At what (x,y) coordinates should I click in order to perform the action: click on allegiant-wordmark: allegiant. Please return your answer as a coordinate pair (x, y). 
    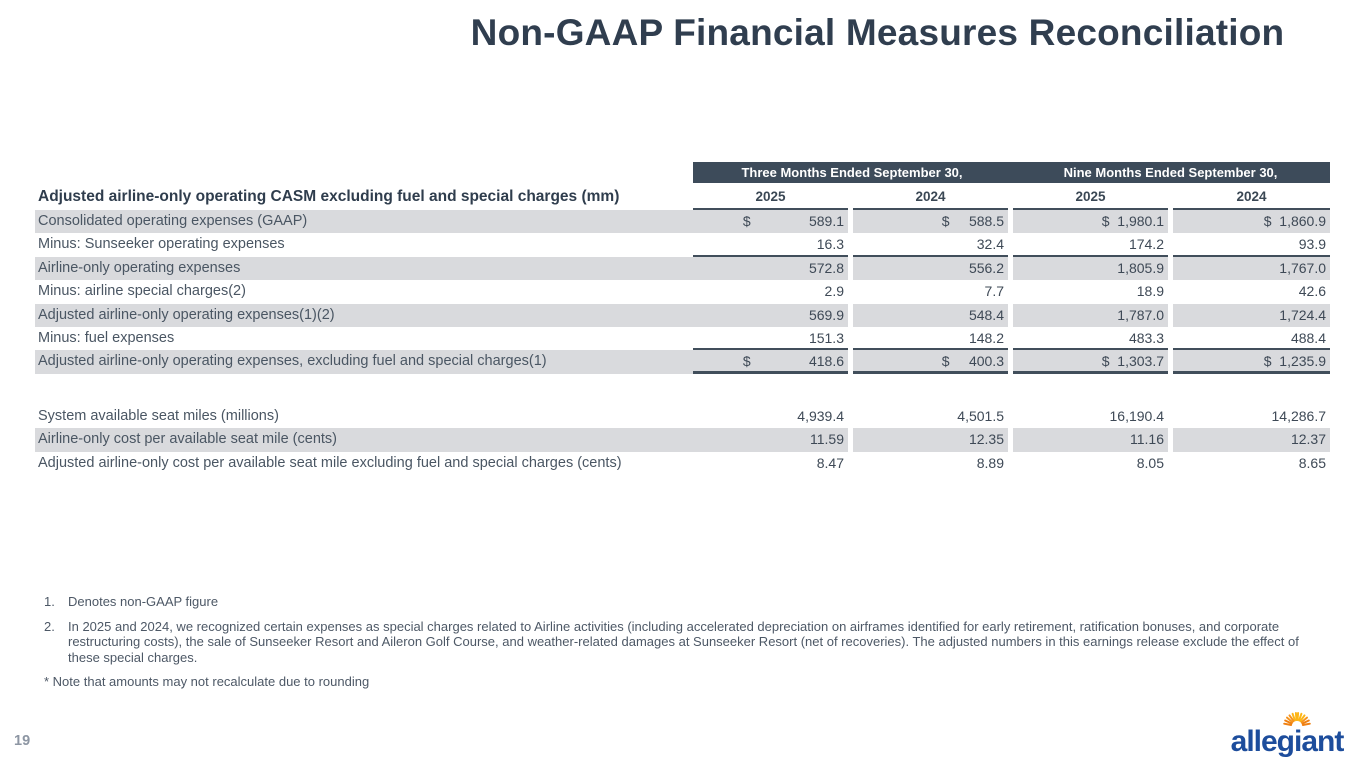
    Looking at the image, I should click on (1287, 741).